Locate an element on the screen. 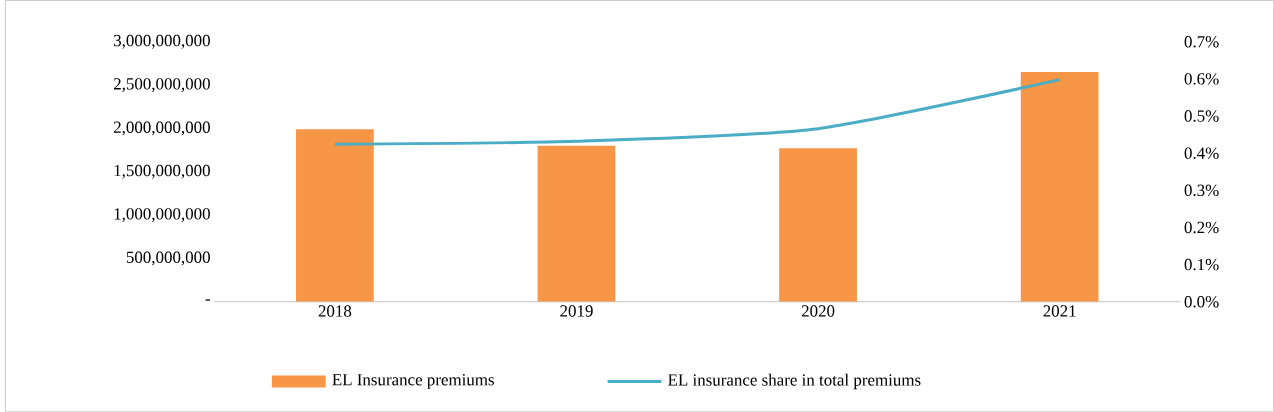 This screenshot has width=1274, height=412. y2-tick-label: 0.0% is located at coordinates (1201, 301).